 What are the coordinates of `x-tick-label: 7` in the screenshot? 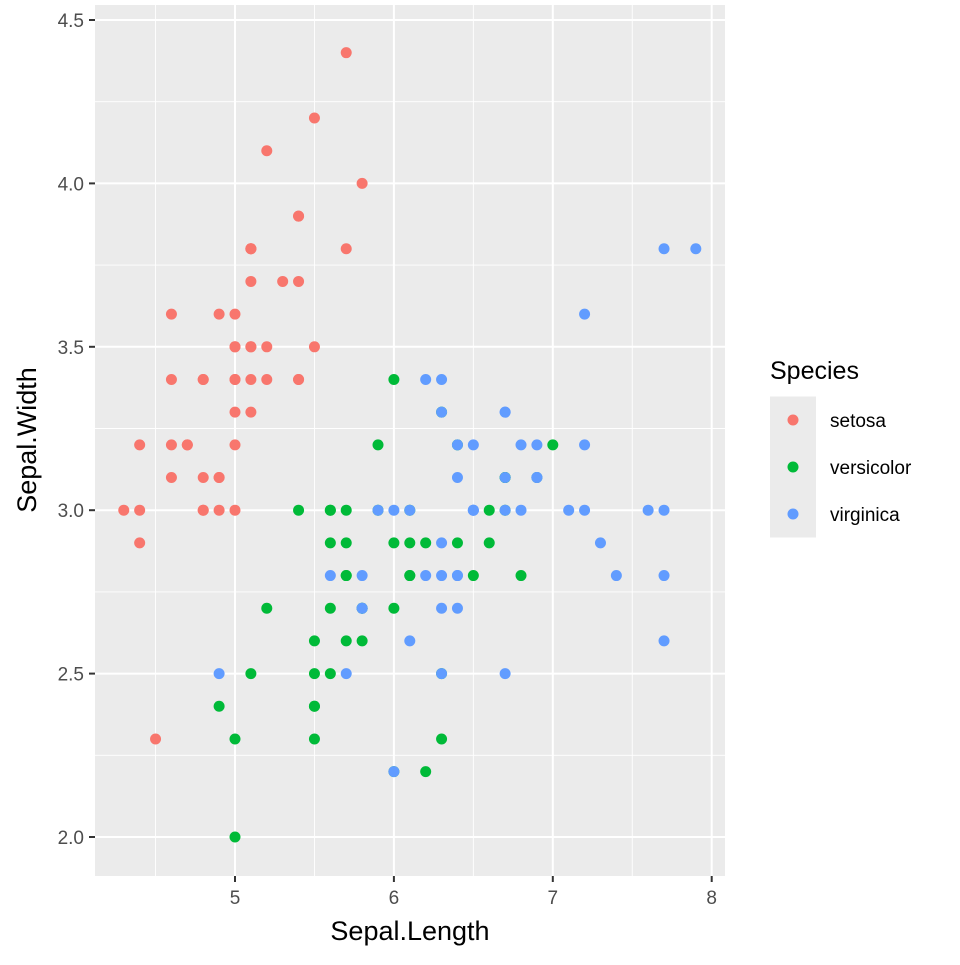 It's located at (553, 898).